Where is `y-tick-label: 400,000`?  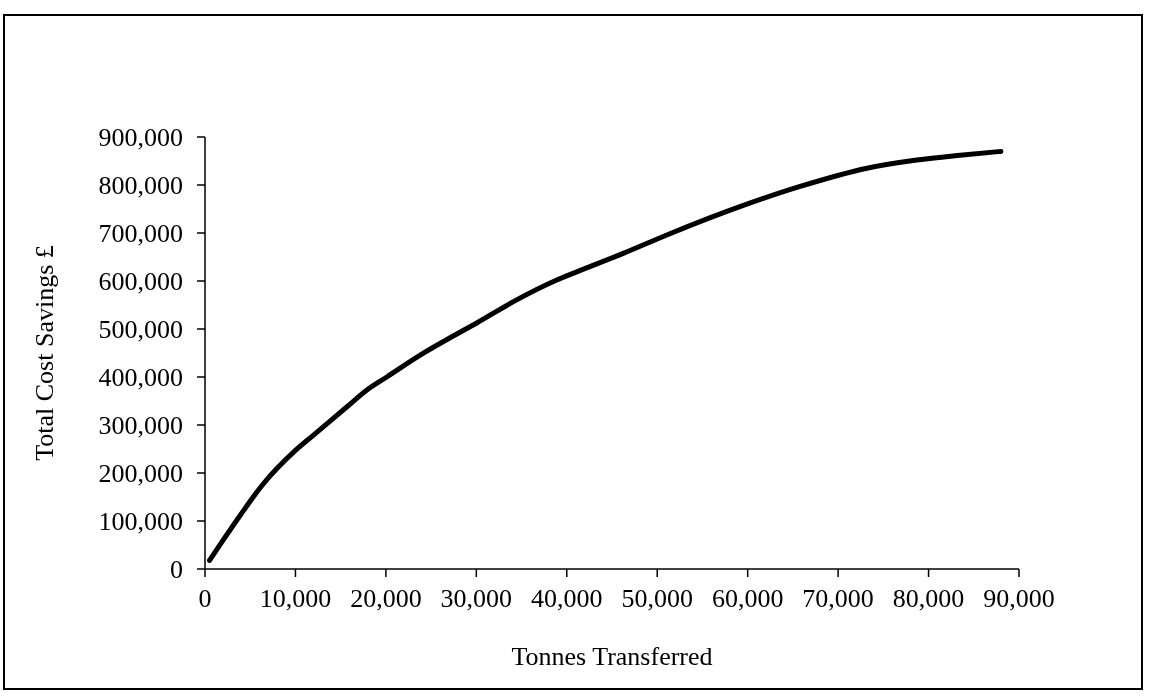
y-tick-label: 400,000 is located at coordinates (140, 378).